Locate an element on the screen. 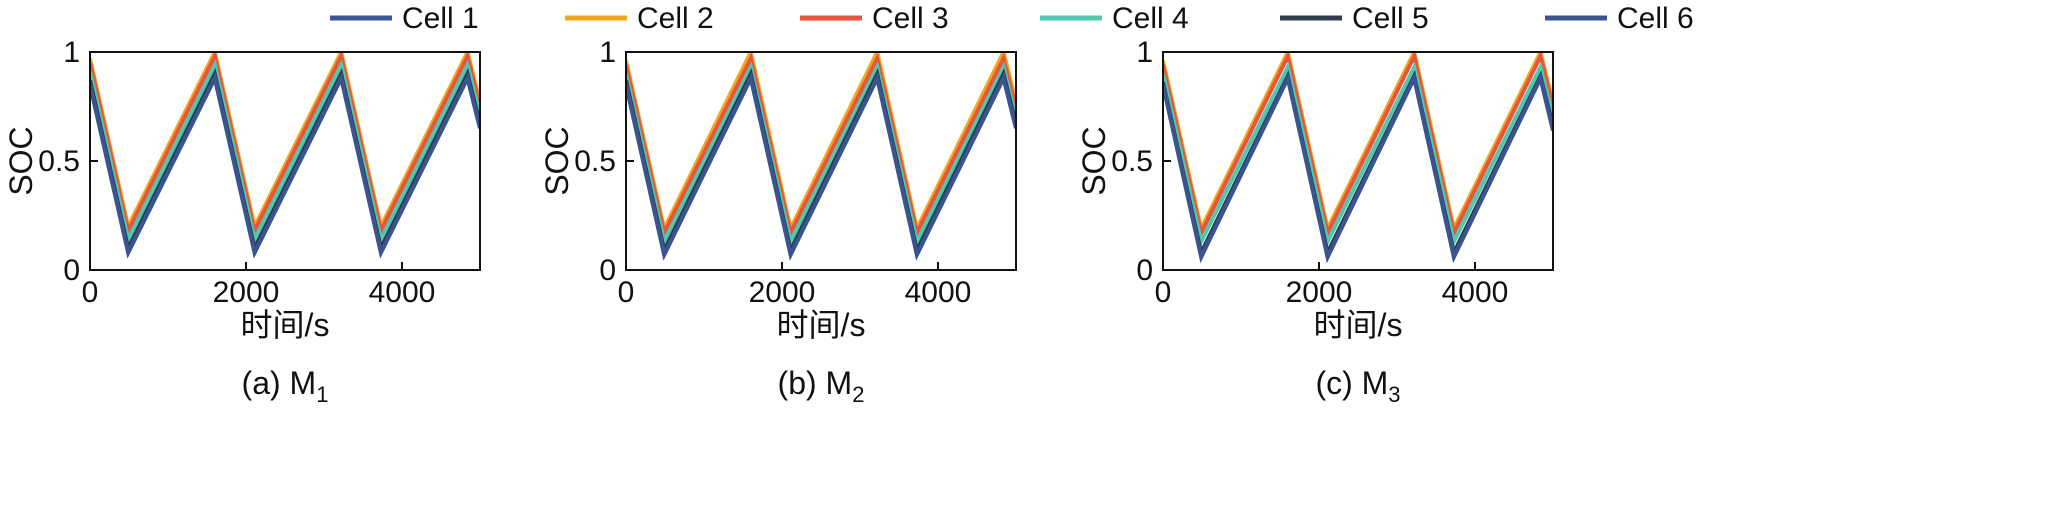  legend-item: Cell 2 is located at coordinates (639, 18).